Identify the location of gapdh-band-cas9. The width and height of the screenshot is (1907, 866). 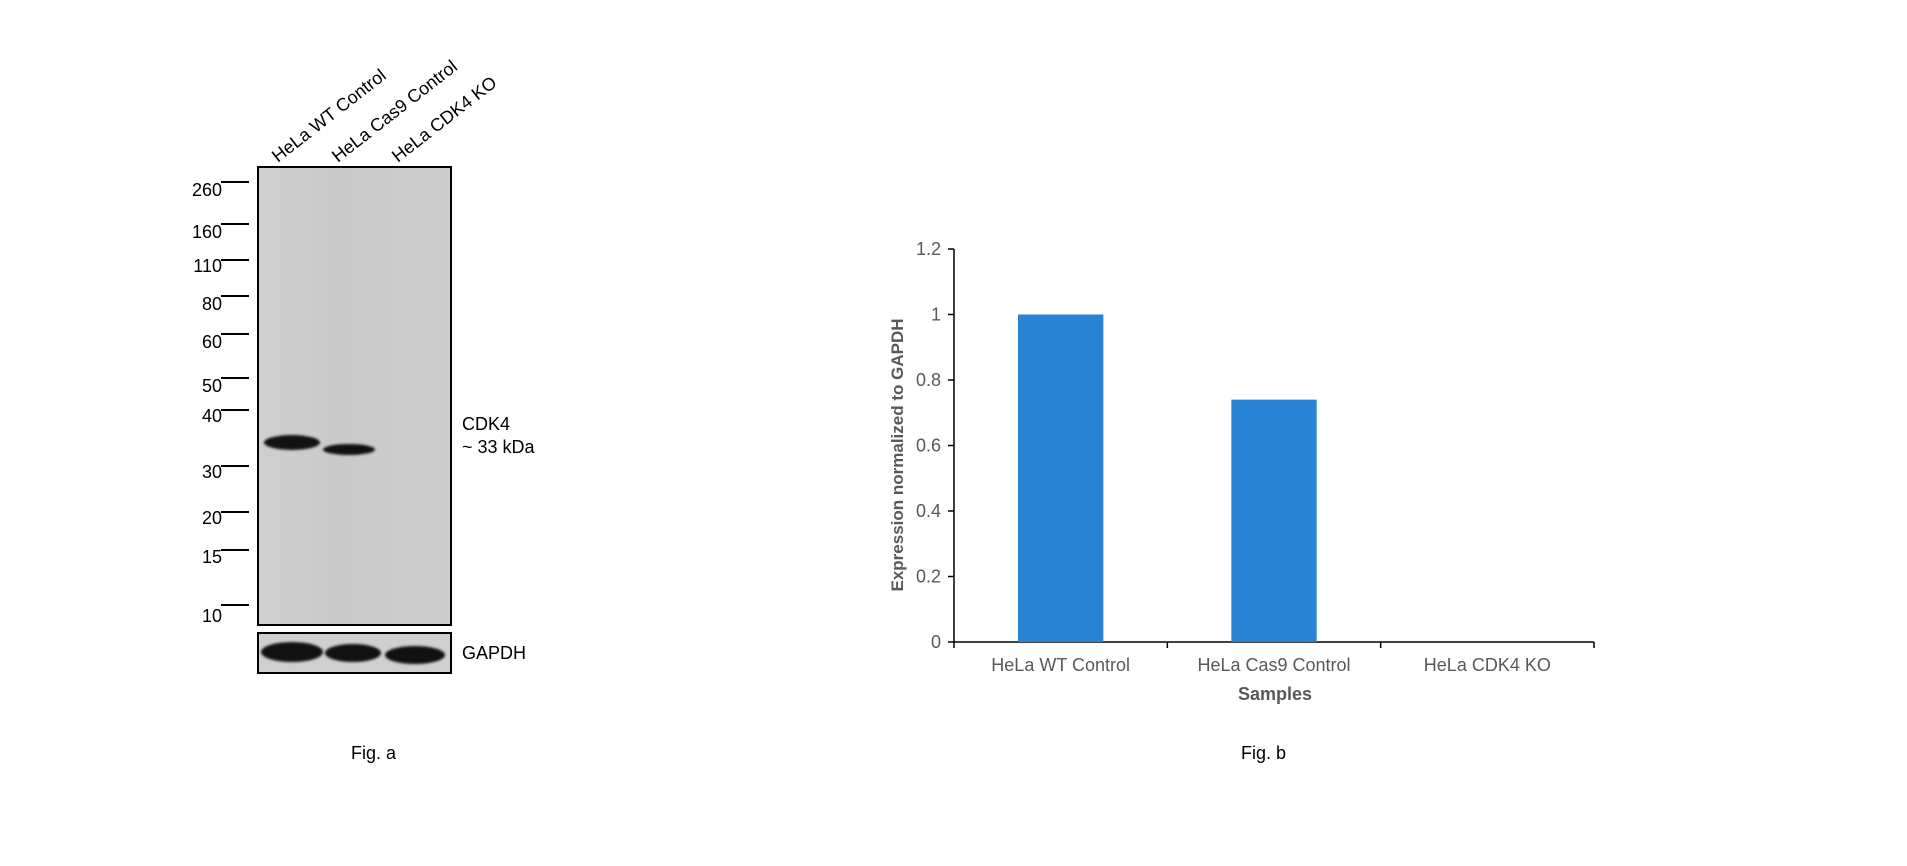
(353, 653).